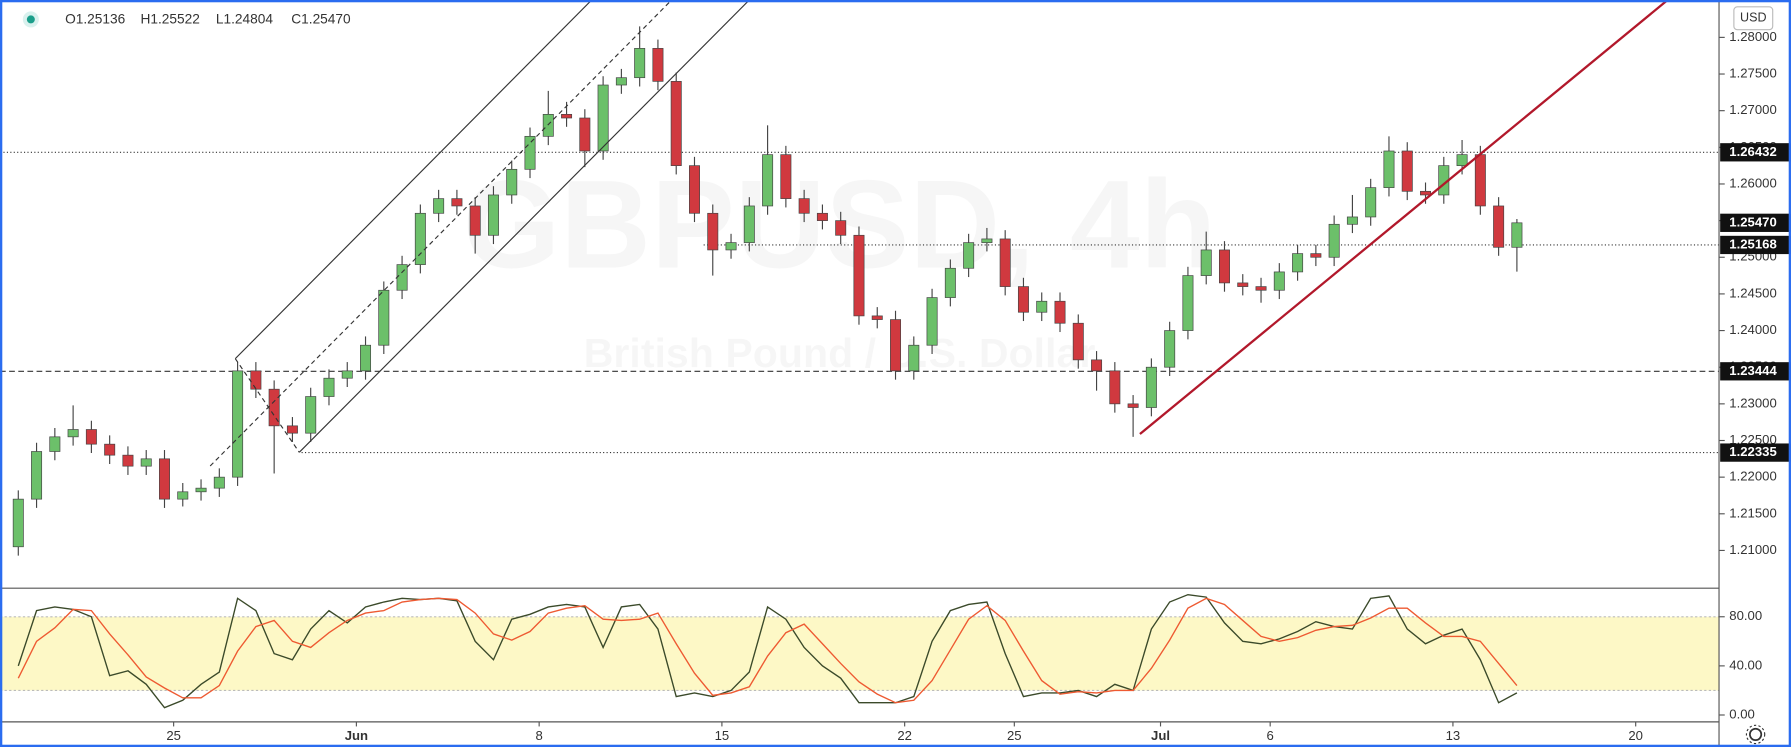 This screenshot has width=1791, height=747. Describe the element at coordinates (1753, 370) in the screenshot. I see `price-label: 1.23444` at that location.